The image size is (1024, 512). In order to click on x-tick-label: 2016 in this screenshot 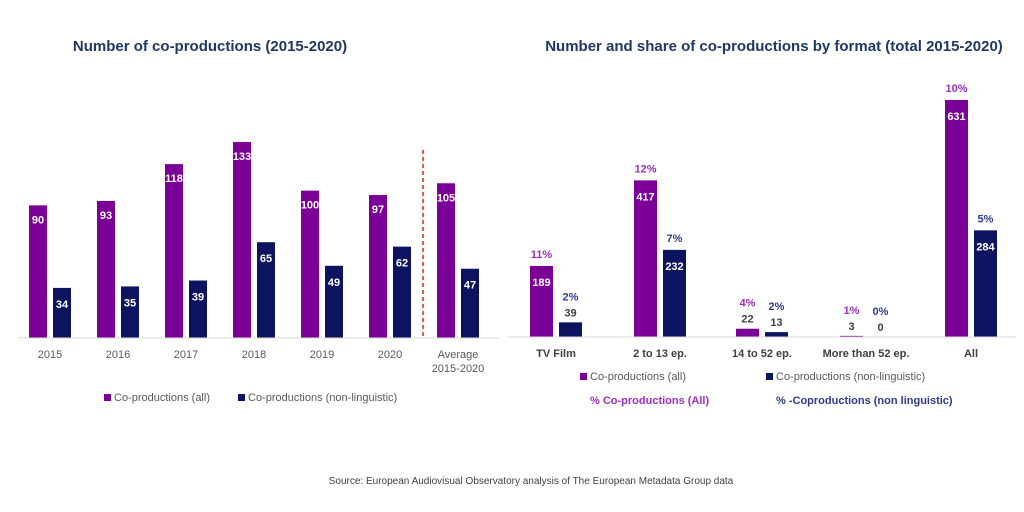, I will do `click(118, 355)`.